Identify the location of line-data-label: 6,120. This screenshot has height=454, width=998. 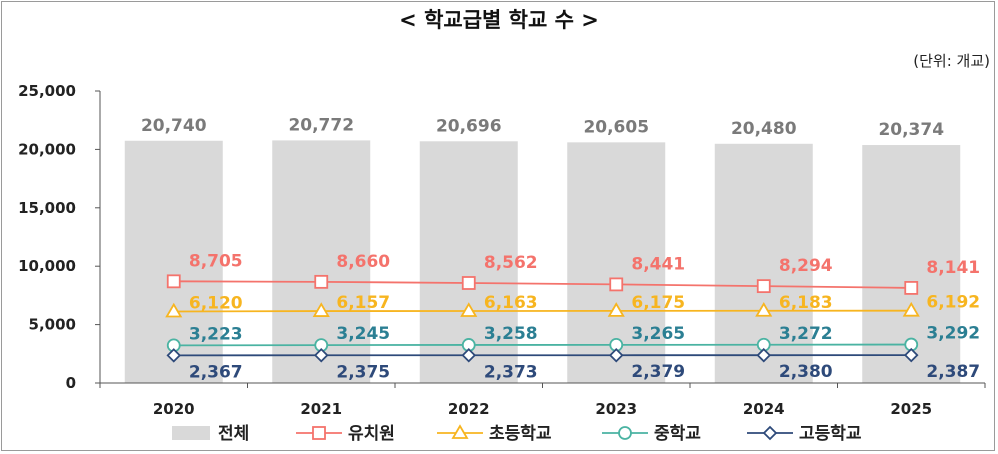
(216, 304).